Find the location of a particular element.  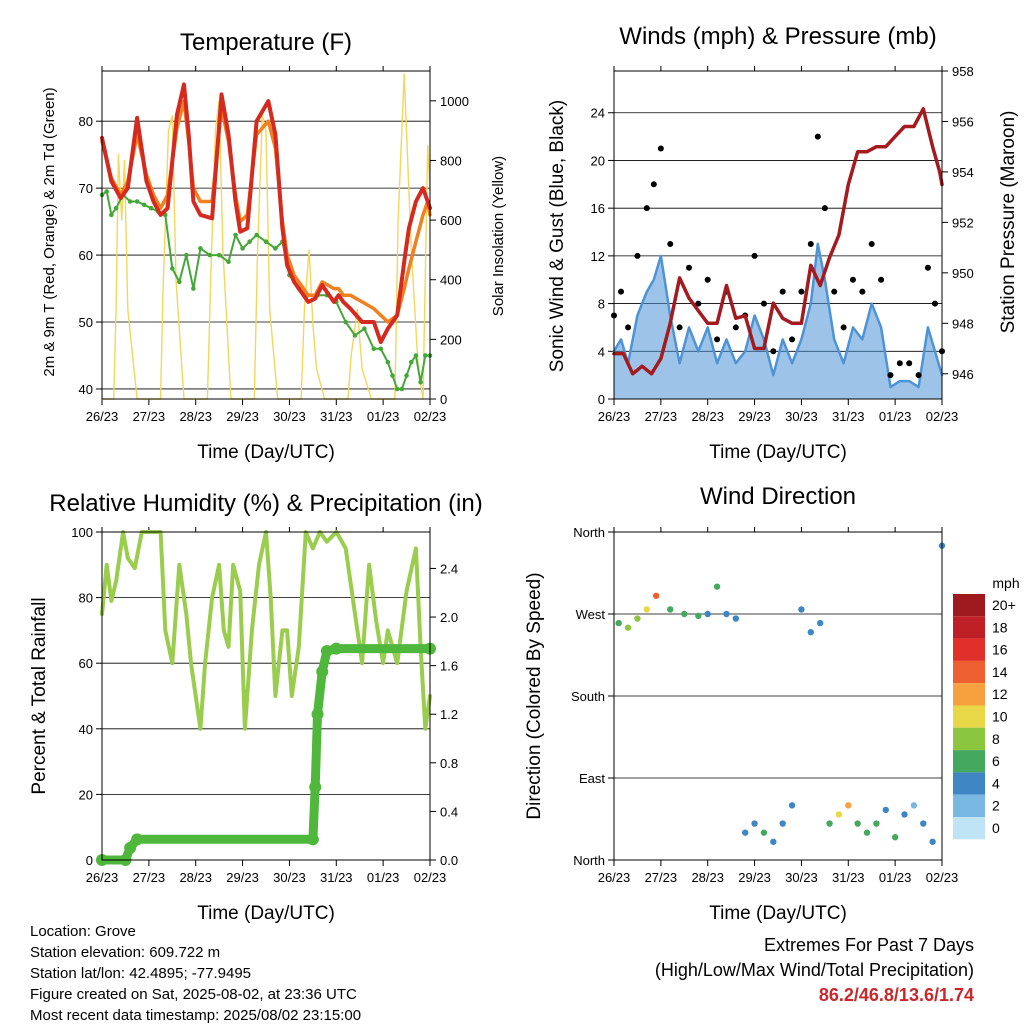

y-tick-label: South is located at coordinates (588, 696).